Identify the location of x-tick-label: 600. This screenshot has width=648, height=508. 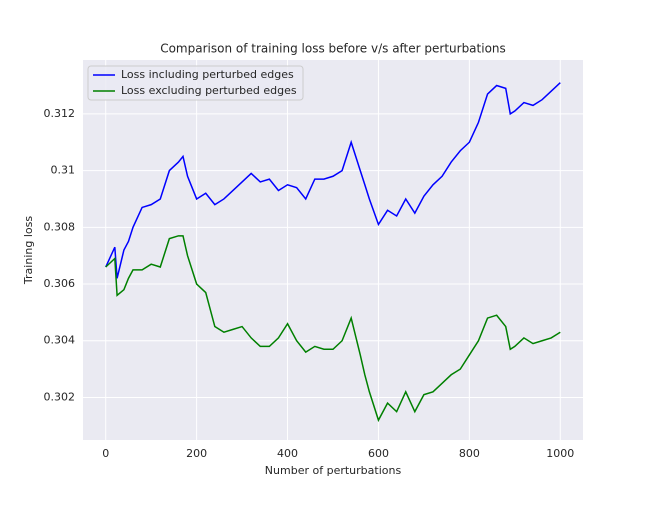
(378, 453).